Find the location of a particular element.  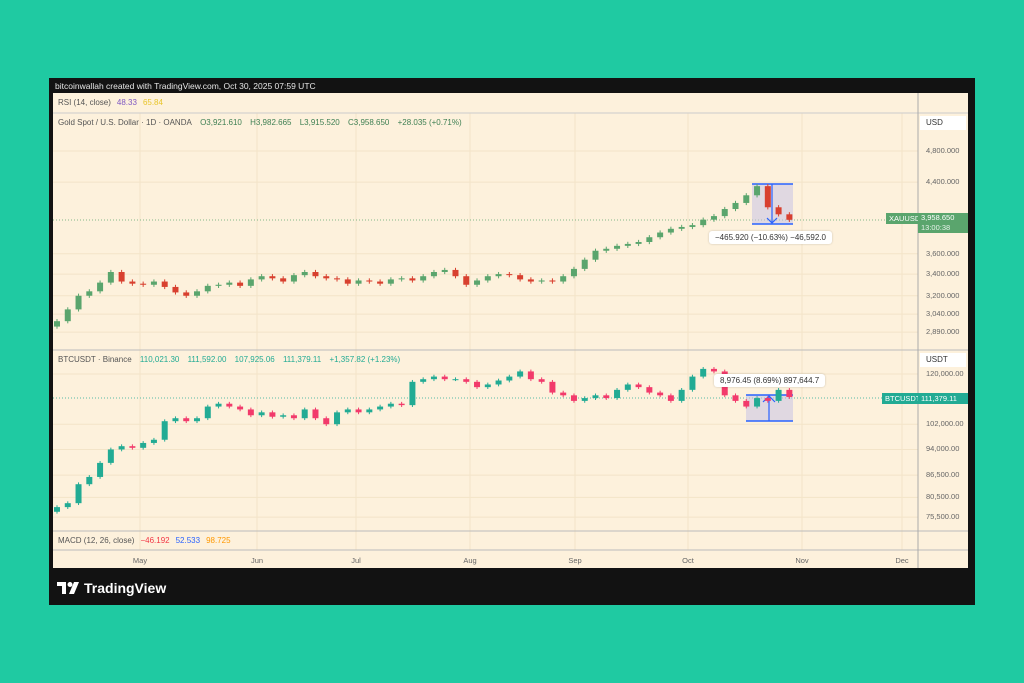

macd-label: MACD (12, 26, close) is located at coordinates (96, 540).